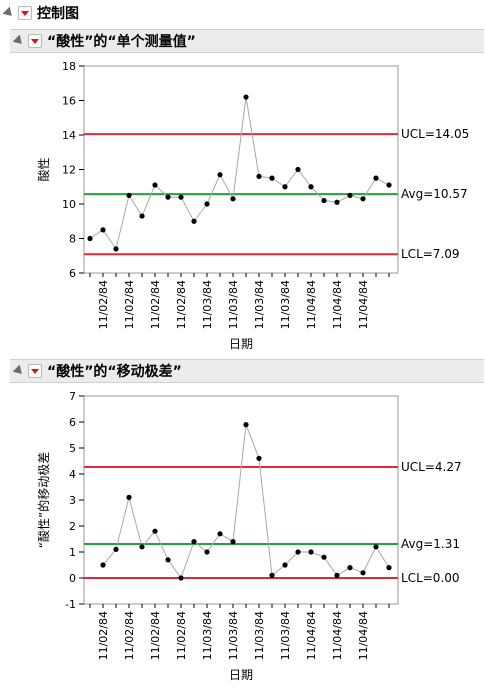  Describe the element at coordinates (121, 42) in the screenshot. I see `panel-title: “酸性”的“单个测量值”` at that location.